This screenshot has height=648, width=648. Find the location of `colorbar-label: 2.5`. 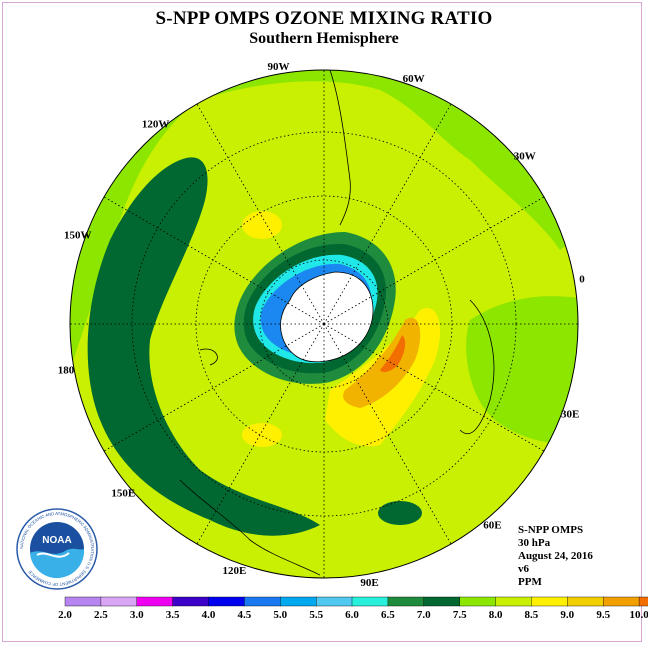

colorbar-label: 2.5 is located at coordinates (101, 615).